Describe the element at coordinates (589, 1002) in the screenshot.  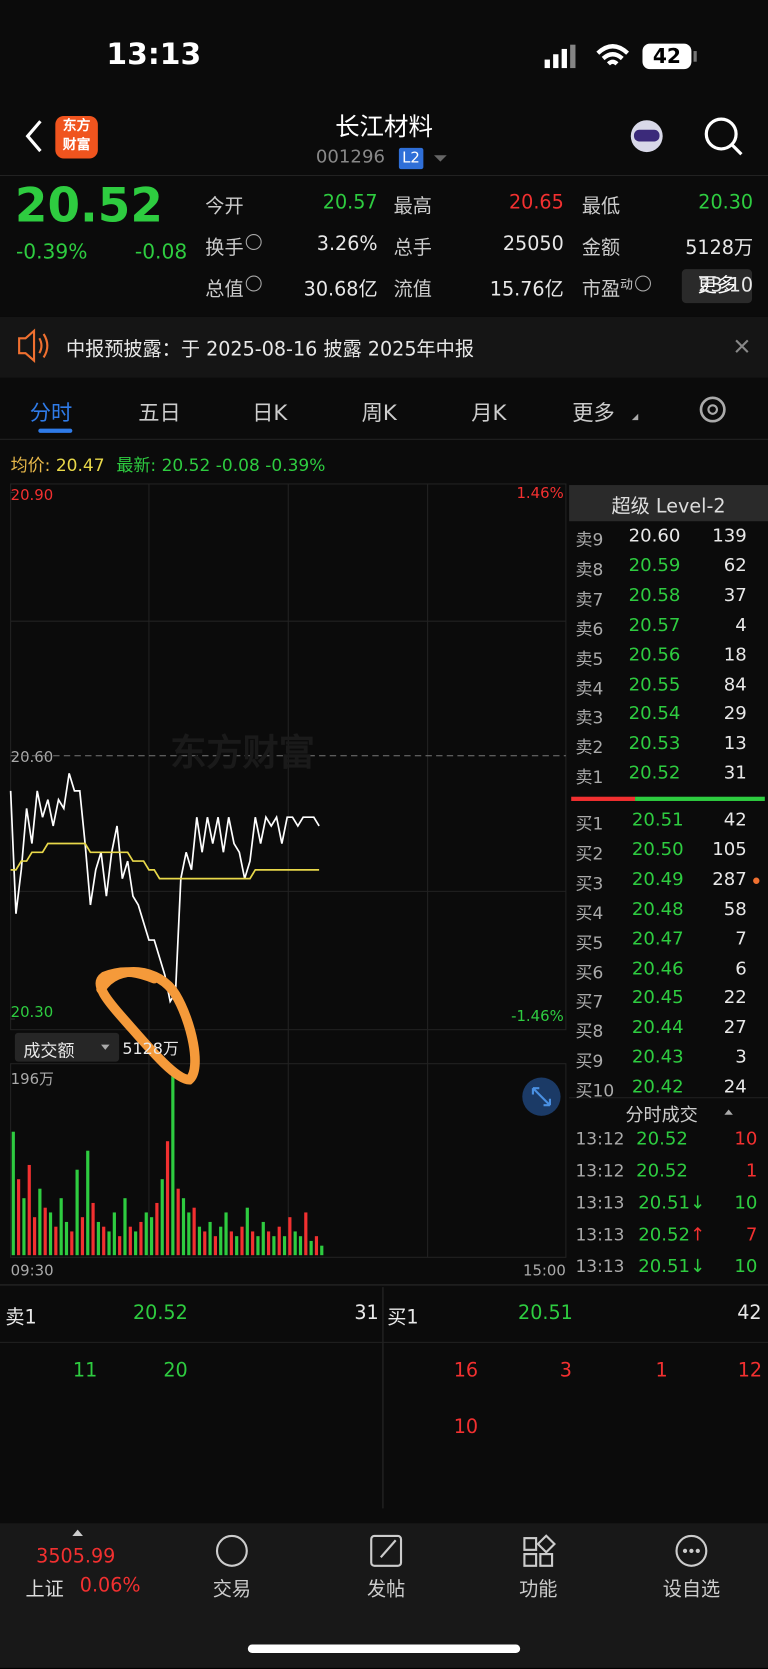
I see `bid-label: 买7` at that location.